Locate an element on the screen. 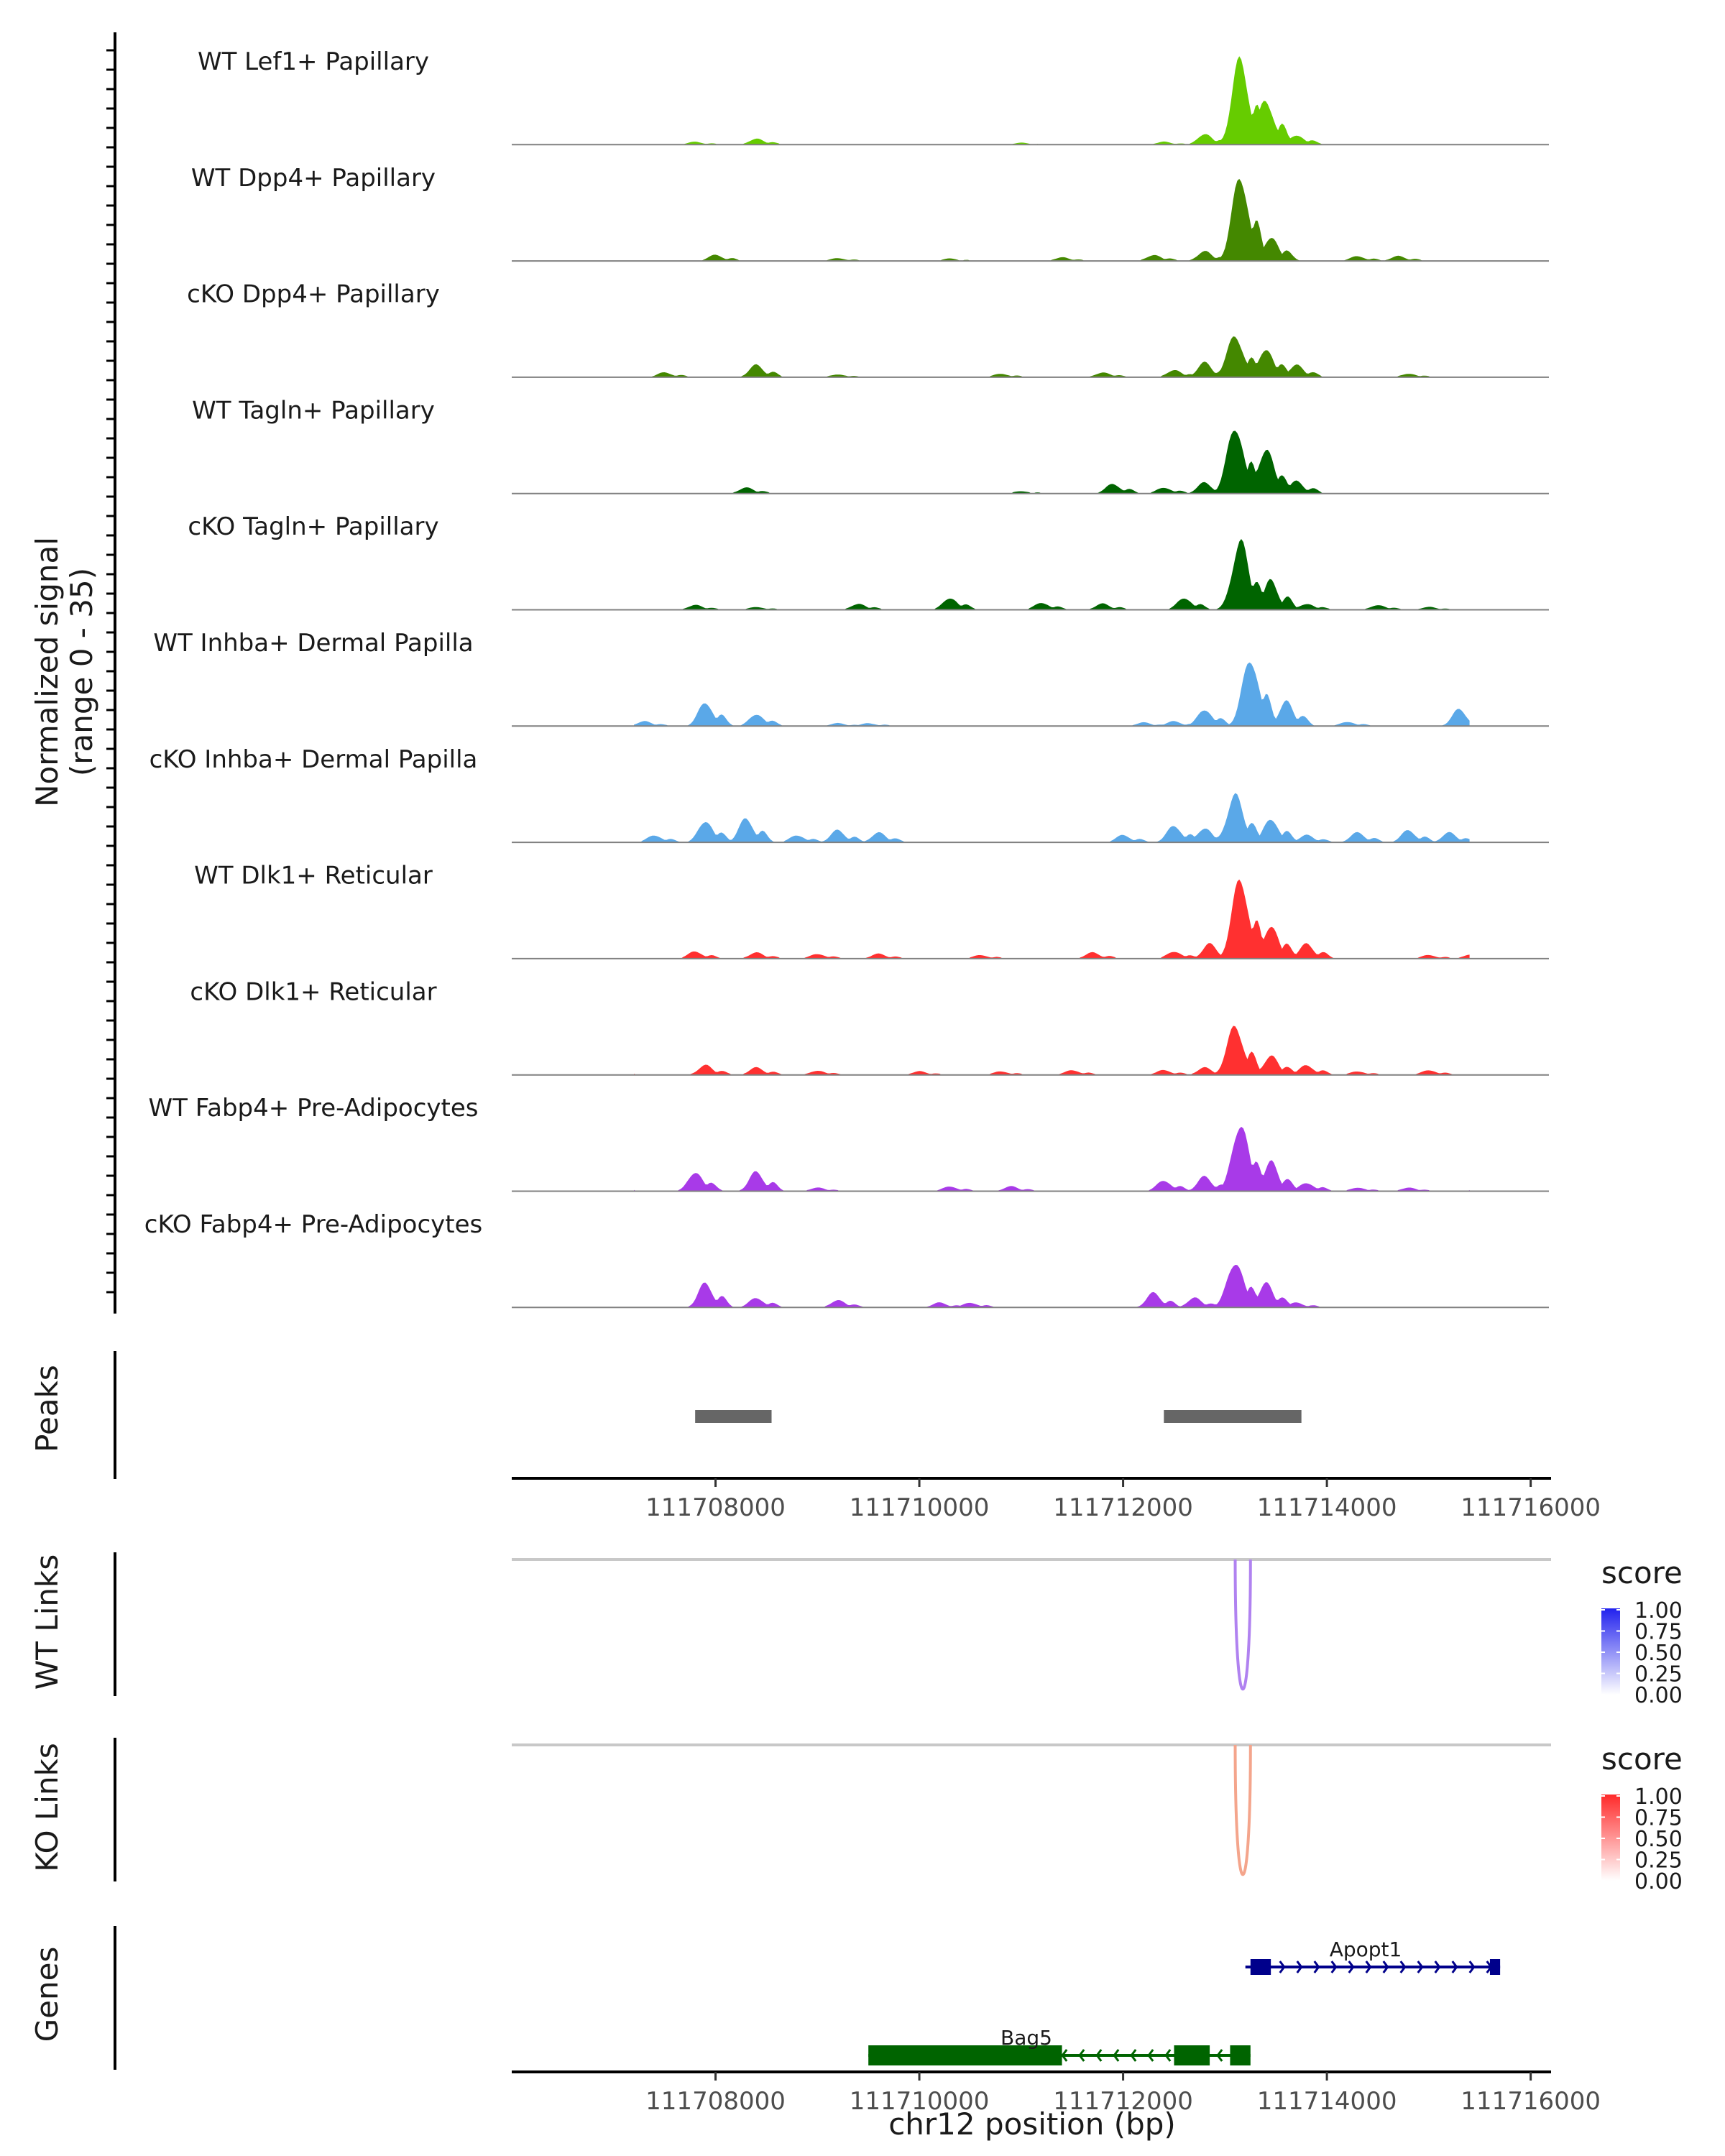 This screenshot has width=1725, height=2156. coverage-track-label: cKO Inhba+ Dermal Papilla is located at coordinates (314, 759).